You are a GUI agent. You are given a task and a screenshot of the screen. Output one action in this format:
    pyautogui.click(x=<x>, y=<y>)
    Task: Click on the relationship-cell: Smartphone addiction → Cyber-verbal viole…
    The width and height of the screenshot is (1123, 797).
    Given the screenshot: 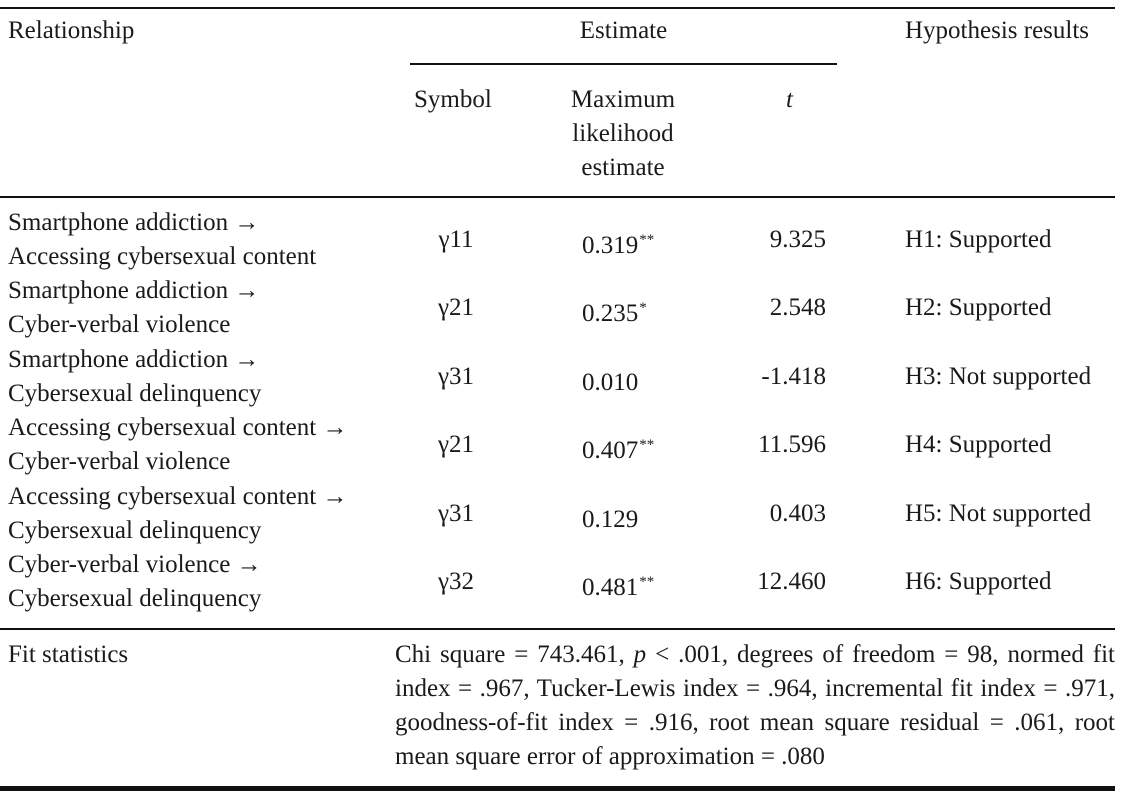 What is the action you would take?
    pyautogui.click(x=133, y=308)
    